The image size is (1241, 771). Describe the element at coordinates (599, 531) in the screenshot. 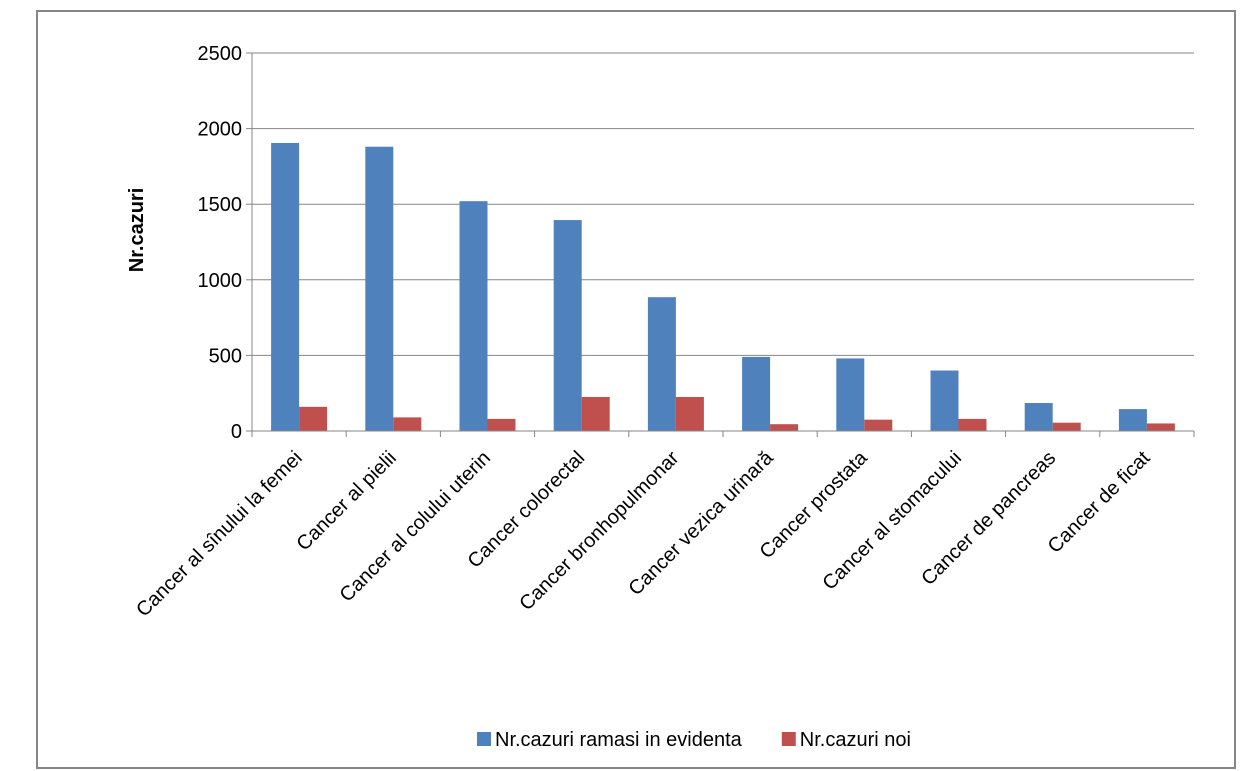

I see `x-category-label: Cancer bronhopulmonar` at that location.